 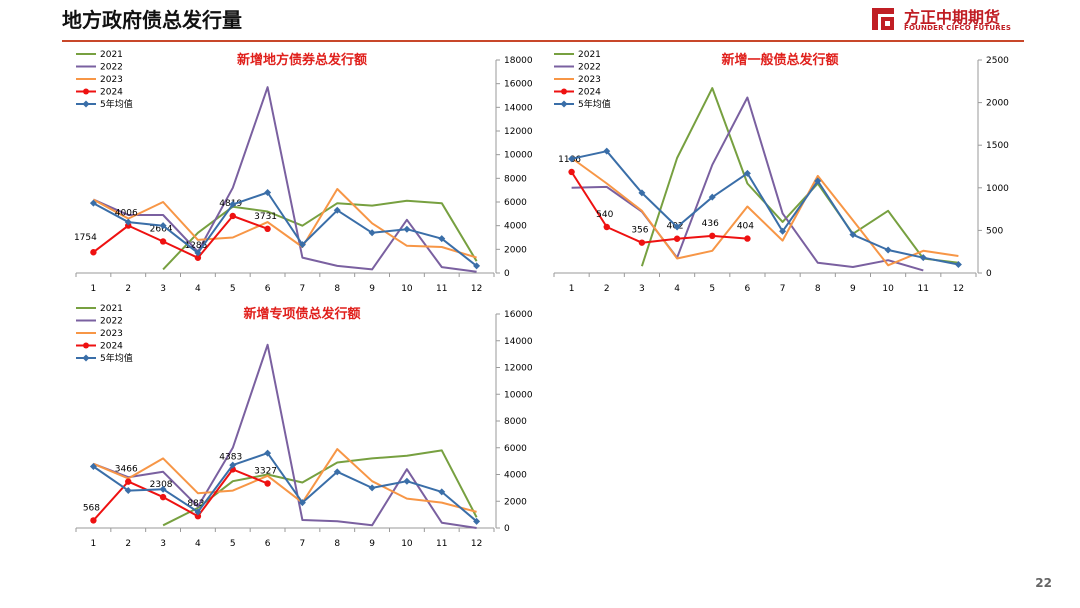 I want to click on data-label-2024: 1285, so click(x=195, y=246).